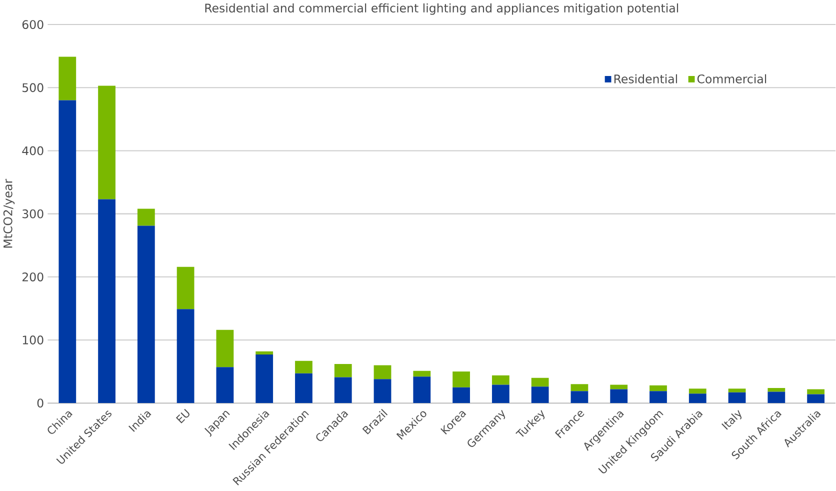 Image resolution: width=836 pixels, height=491 pixels. Describe the element at coordinates (33, 87) in the screenshot. I see `y-tick-label: 500` at that location.